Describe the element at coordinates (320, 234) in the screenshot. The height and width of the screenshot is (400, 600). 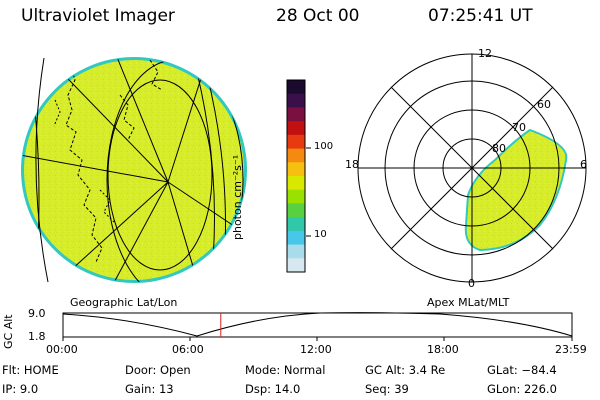
I see `colorbar-tick-10: 10` at that location.